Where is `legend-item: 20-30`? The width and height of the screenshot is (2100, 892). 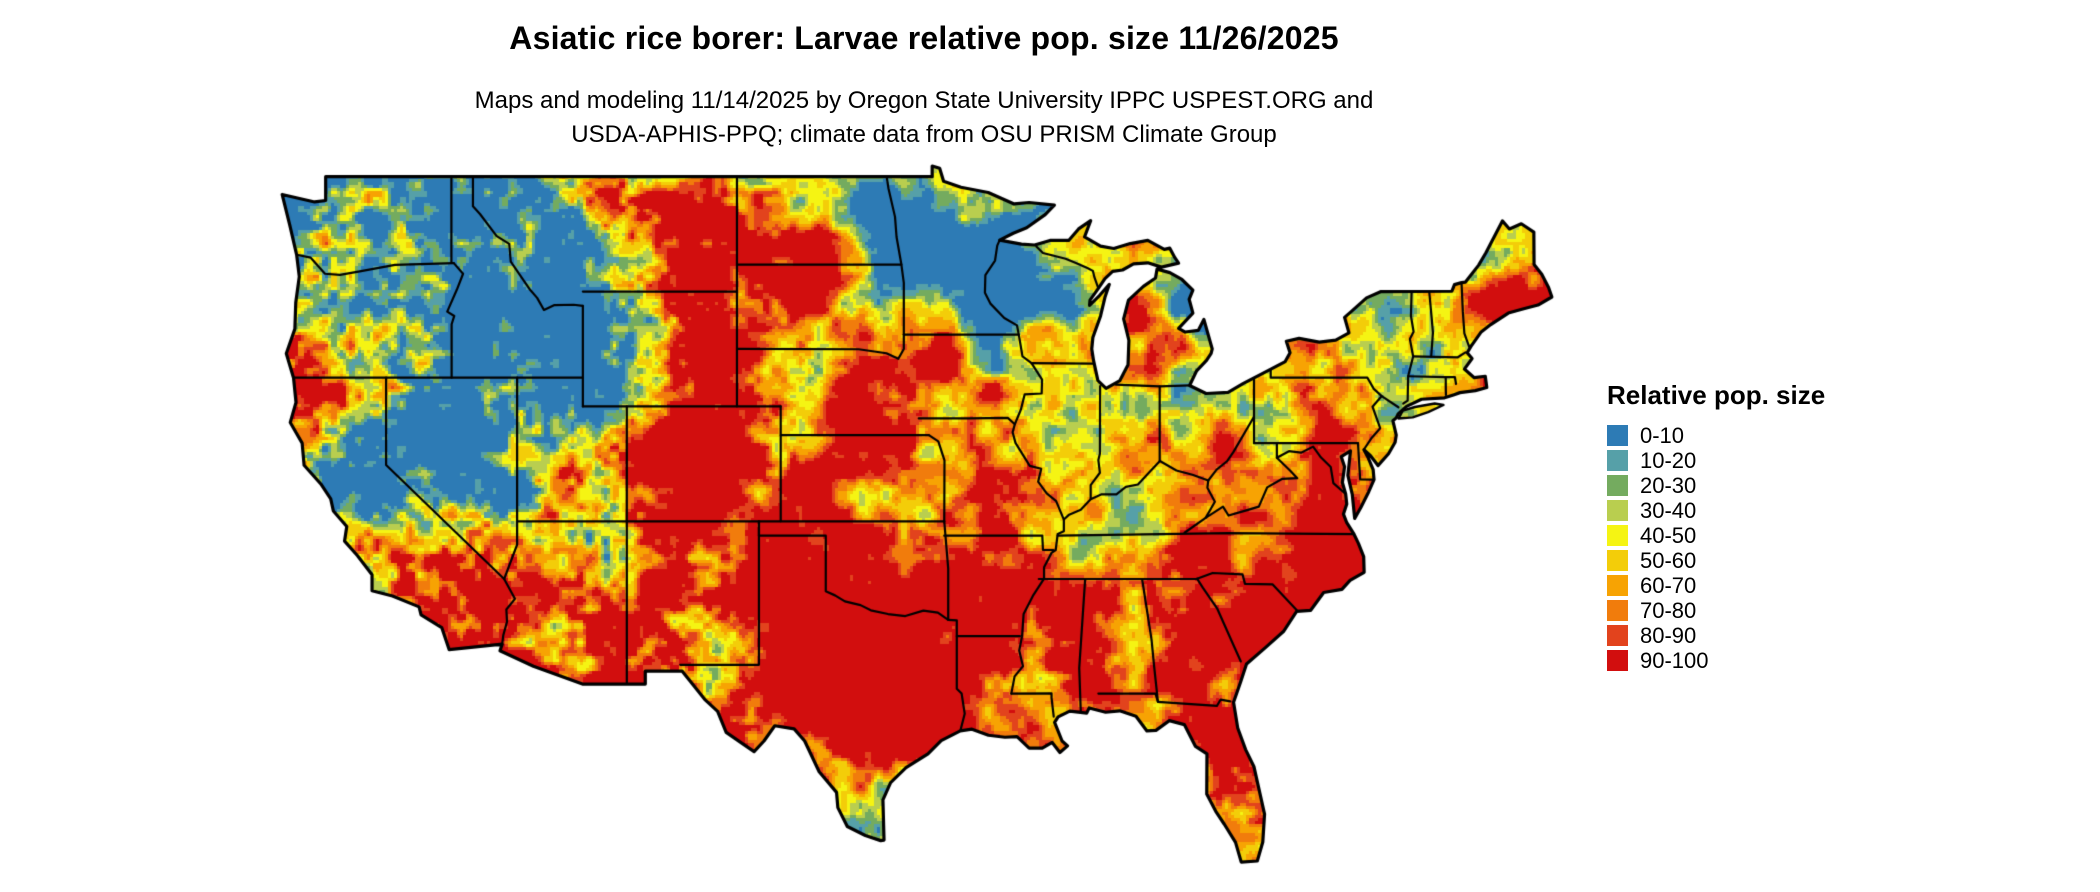
legend-item: 20-30 is located at coordinates (1716, 485).